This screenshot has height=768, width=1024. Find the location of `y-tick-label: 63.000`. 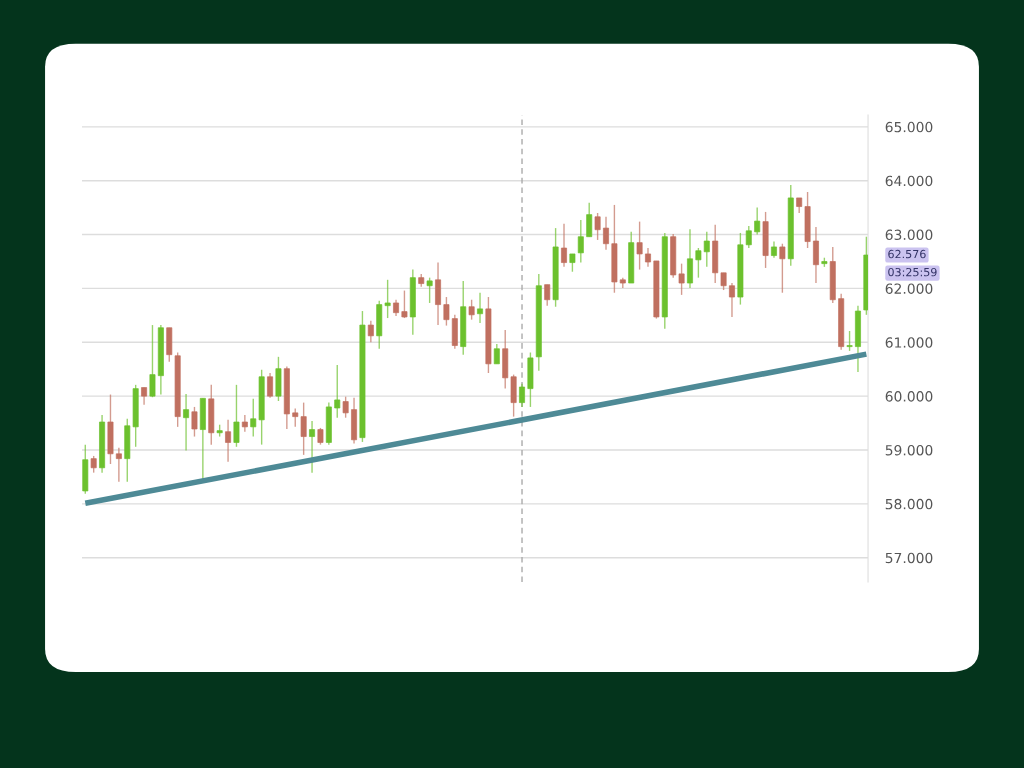

y-tick-label: 63.000 is located at coordinates (909, 235).